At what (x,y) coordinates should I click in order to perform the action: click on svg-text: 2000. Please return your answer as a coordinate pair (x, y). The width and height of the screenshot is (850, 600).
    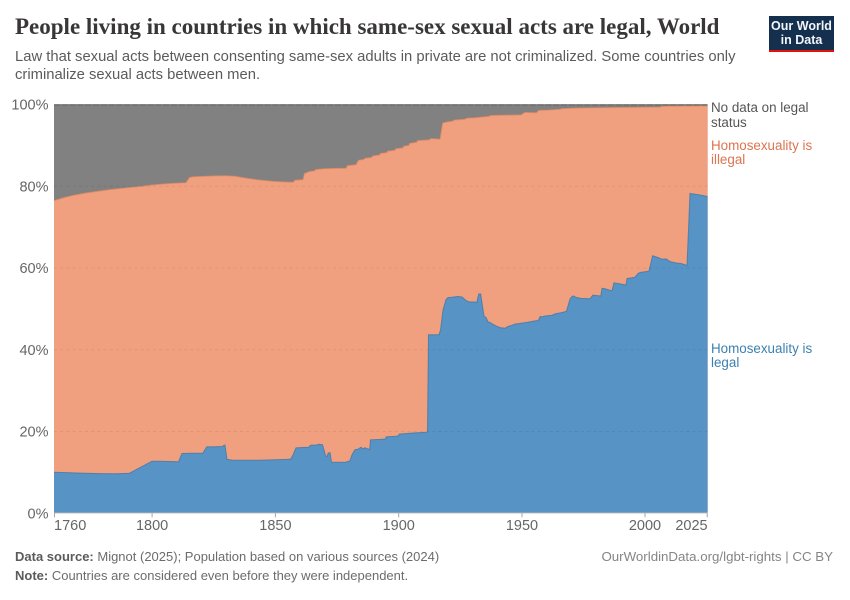
    Looking at the image, I should click on (645, 526).